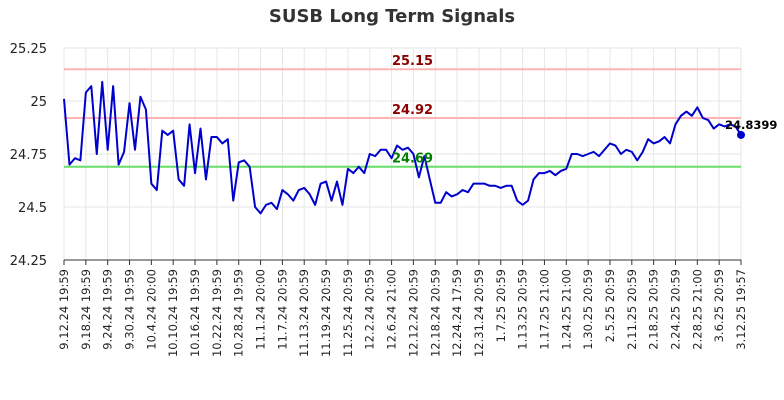 The height and width of the screenshot is (400, 784). I want to click on x-tick-label: 1.30.25 20:59, so click(588, 309).